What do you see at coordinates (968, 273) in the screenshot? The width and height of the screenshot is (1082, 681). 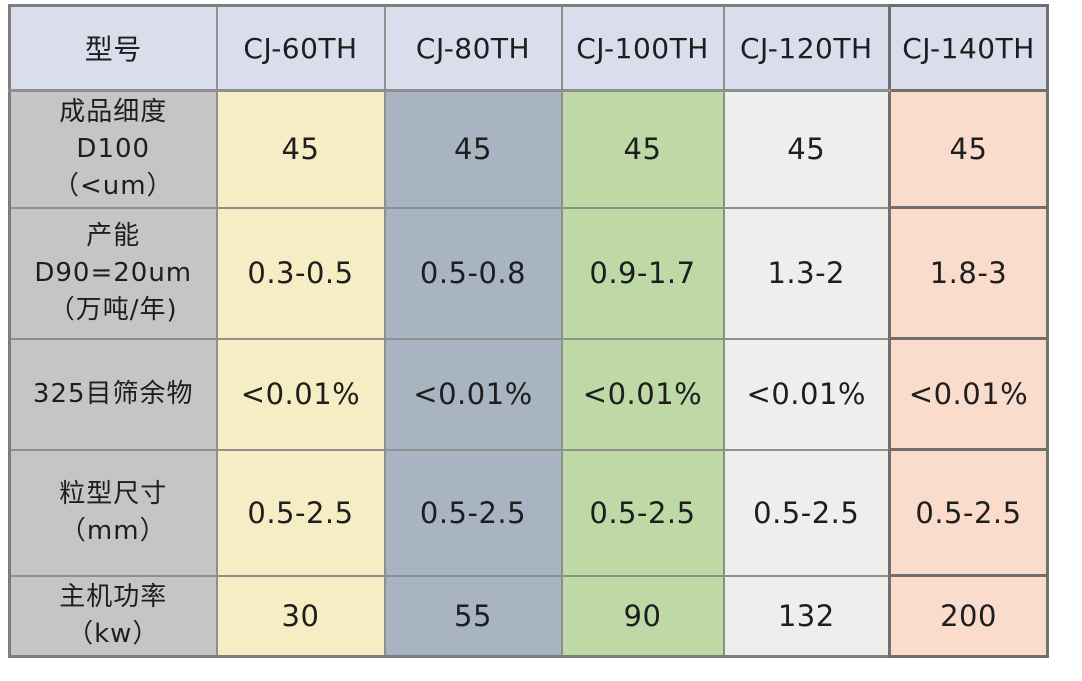 I see `cell-capacity-cj140: 1.8-3` at bounding box center [968, 273].